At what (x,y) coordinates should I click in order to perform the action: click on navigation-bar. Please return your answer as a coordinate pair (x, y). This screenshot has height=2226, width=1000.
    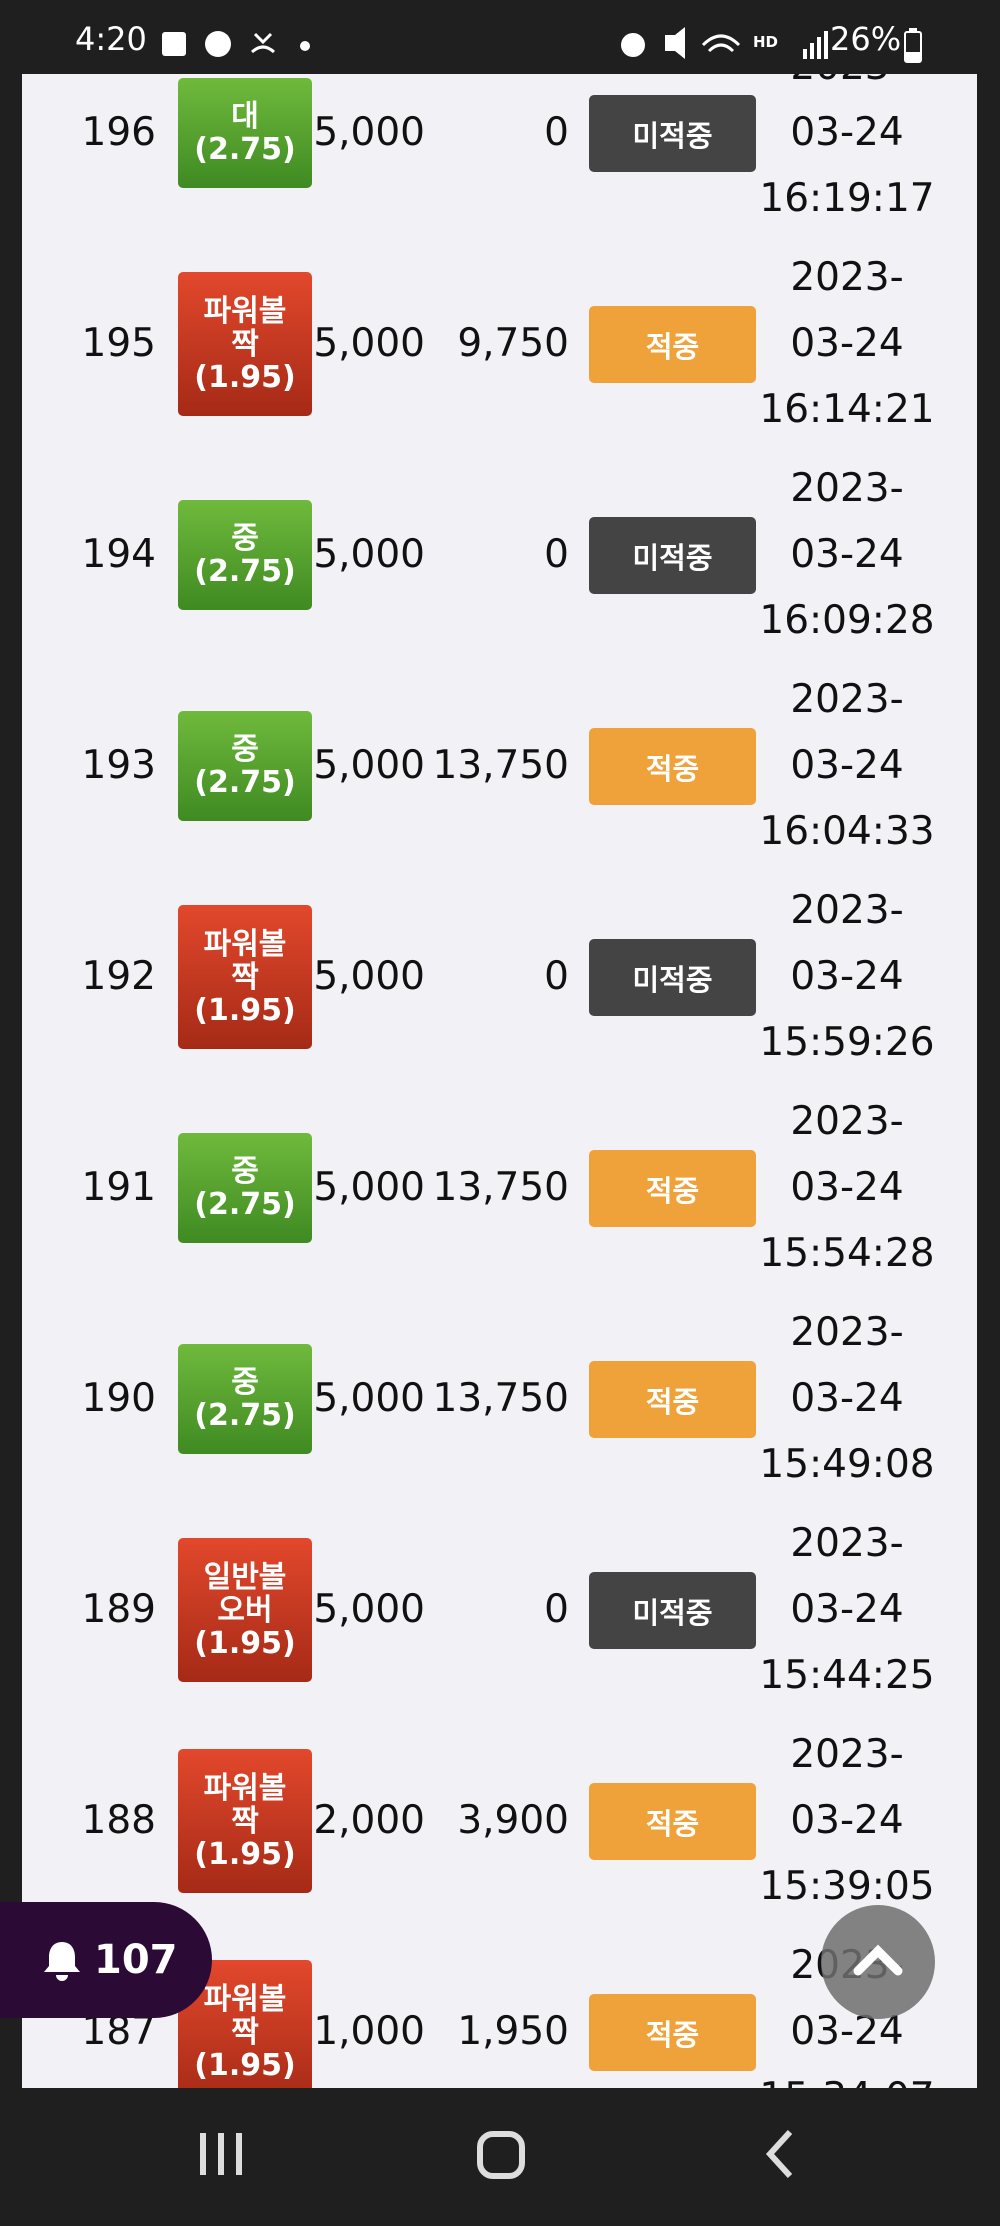
    Looking at the image, I should click on (500, 2155).